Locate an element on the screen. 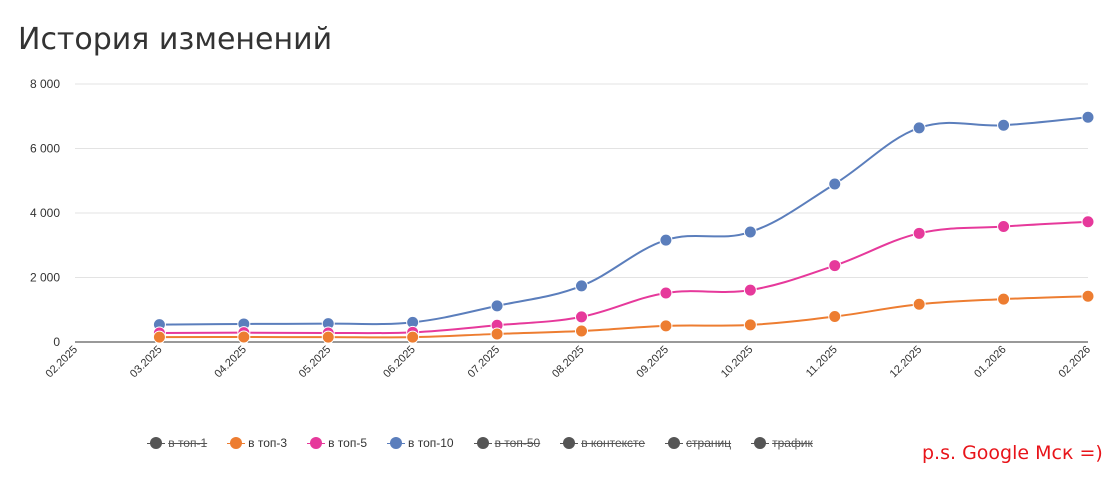 The width and height of the screenshot is (1116, 485). legend-label: в контексте is located at coordinates (613, 443).